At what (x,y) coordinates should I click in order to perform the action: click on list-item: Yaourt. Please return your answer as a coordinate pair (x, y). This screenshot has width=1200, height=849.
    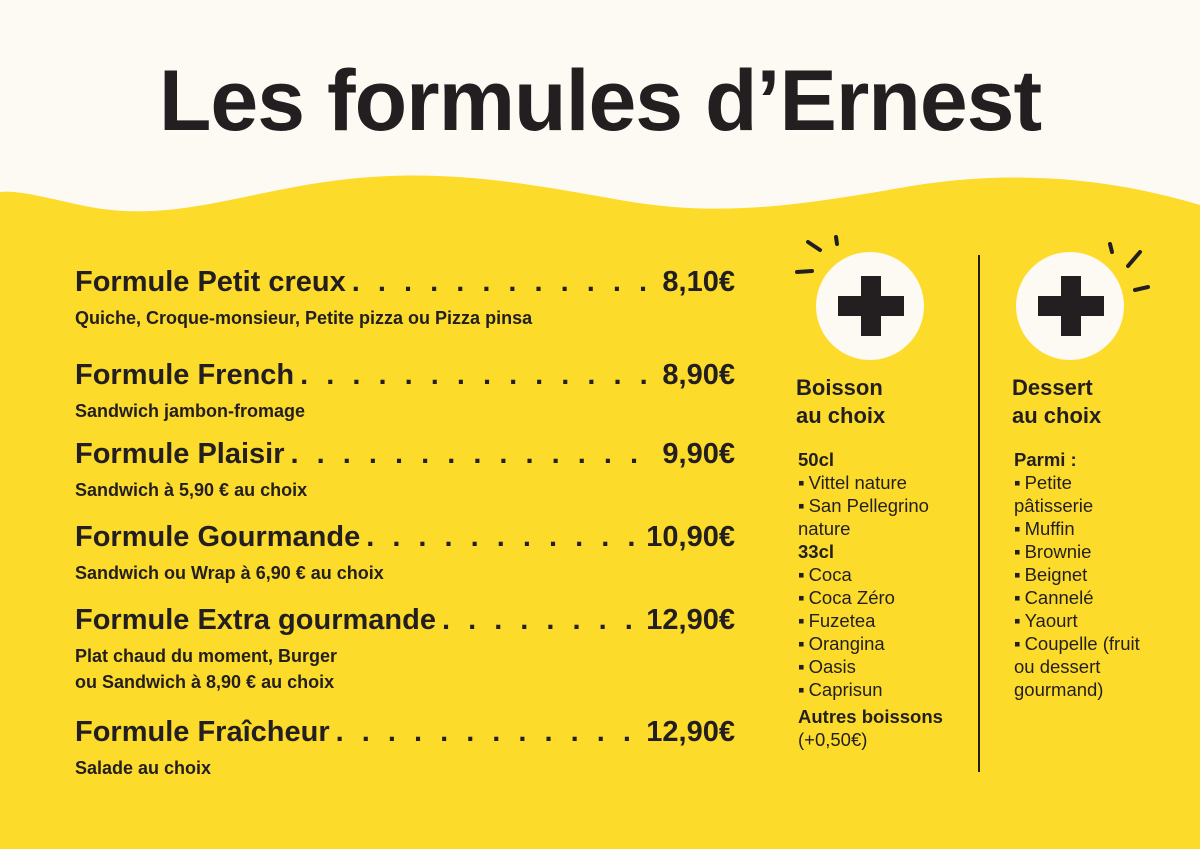
    Looking at the image, I should click on (1083, 620).